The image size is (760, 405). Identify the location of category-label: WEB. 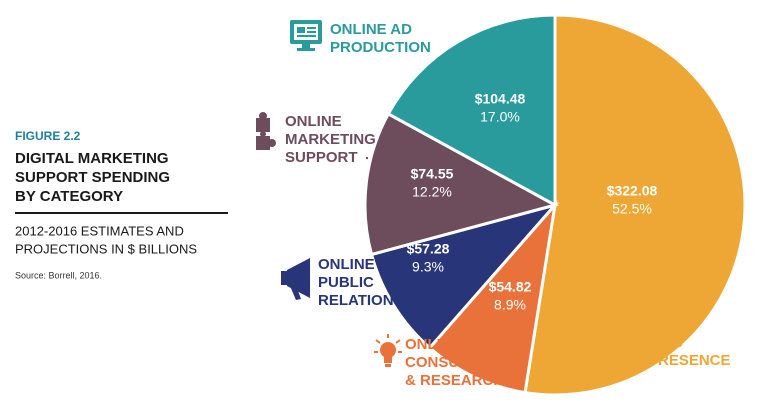
(665, 342).